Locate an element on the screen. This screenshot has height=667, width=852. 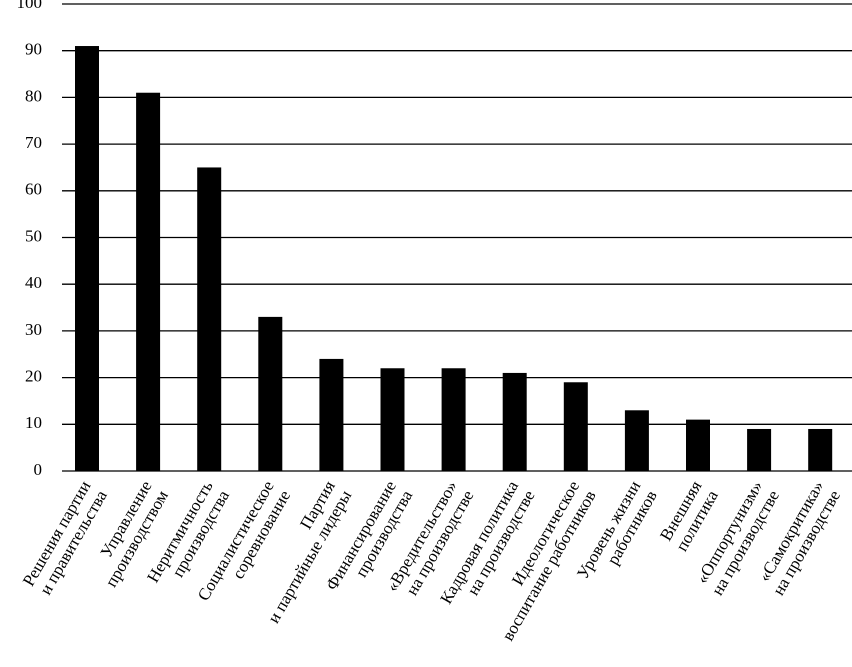
x-tick-label: Решения партиии правительства is located at coordinates (65, 538).